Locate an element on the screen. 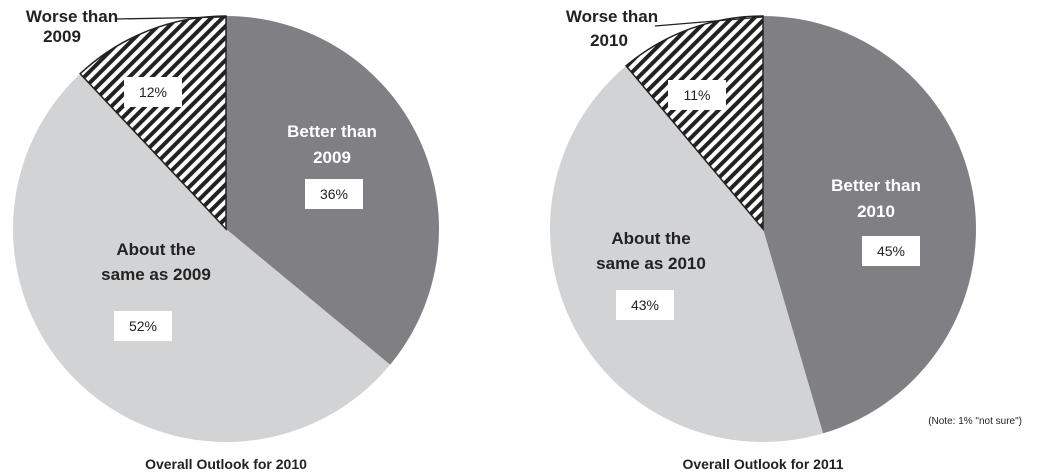 This screenshot has width=1038, height=474. slice-value-label: 45% is located at coordinates (891, 251).